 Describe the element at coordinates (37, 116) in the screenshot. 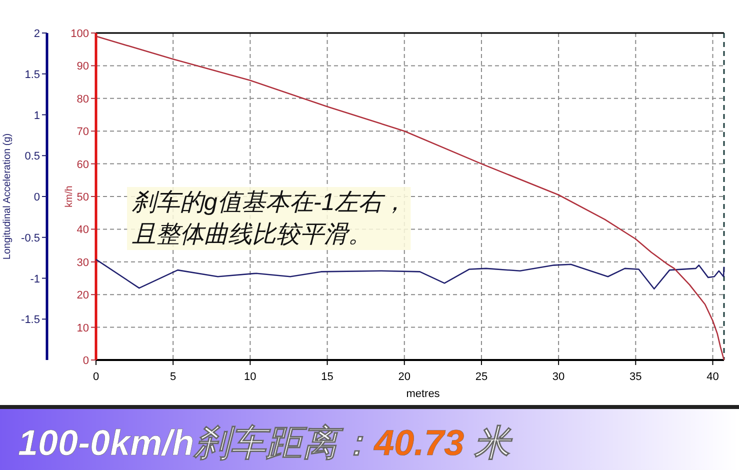

I see `y-tick-label: 1` at that location.